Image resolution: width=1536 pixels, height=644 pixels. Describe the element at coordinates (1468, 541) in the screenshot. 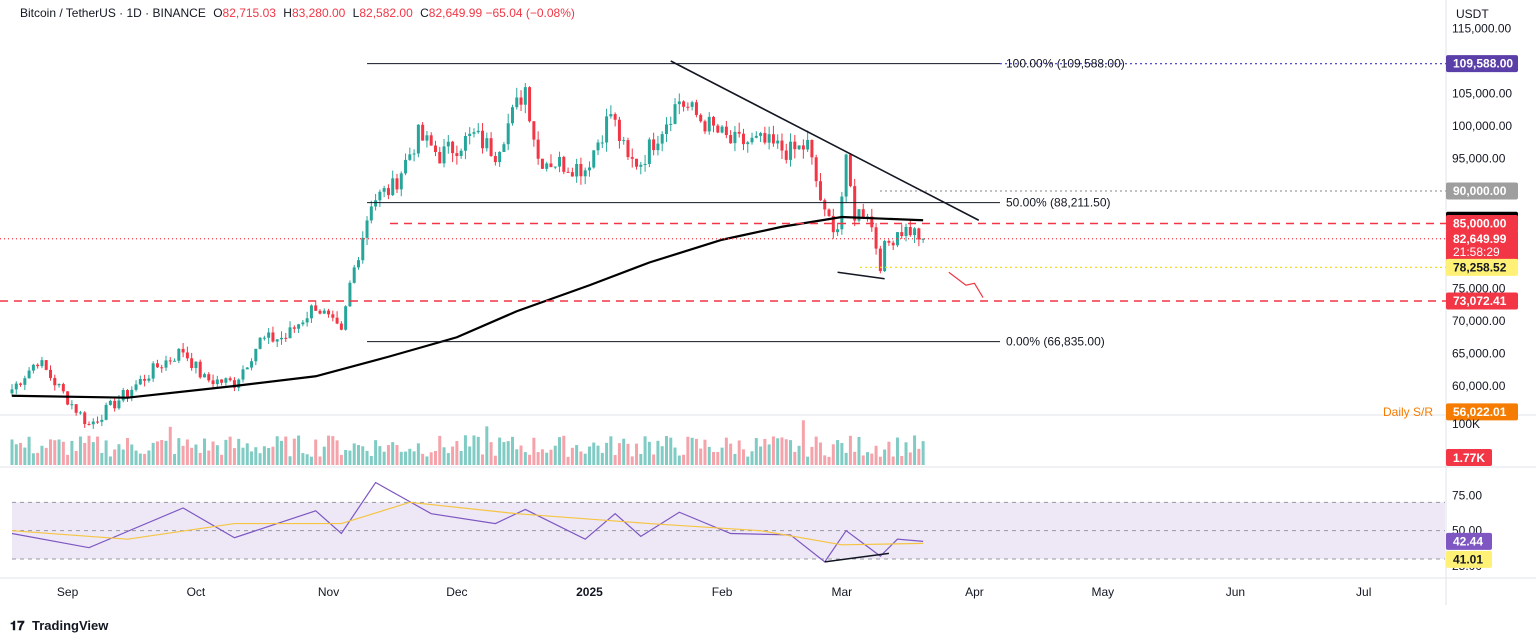

I see `rsi-current-label: 42.44` at that location.